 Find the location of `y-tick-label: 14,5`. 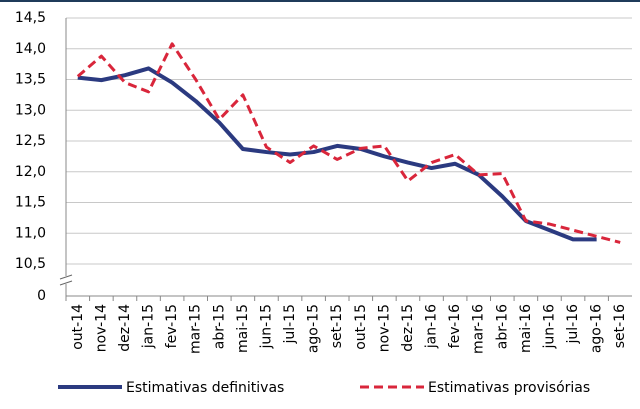

y-tick-label: 14,5 is located at coordinates (30, 18).